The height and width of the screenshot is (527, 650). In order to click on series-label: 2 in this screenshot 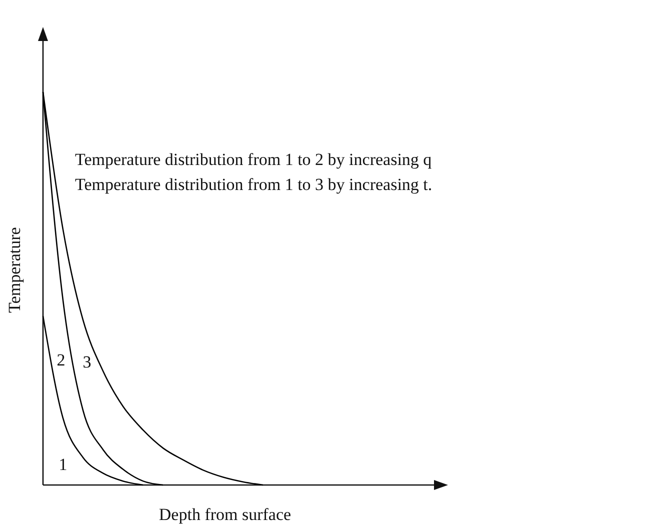, I will do `click(61, 360)`.